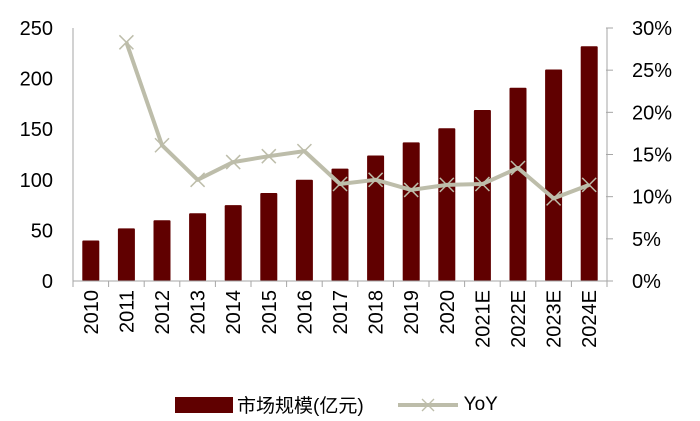  What do you see at coordinates (646, 282) in the screenshot?
I see `right-tick-label: 0%` at bounding box center [646, 282].